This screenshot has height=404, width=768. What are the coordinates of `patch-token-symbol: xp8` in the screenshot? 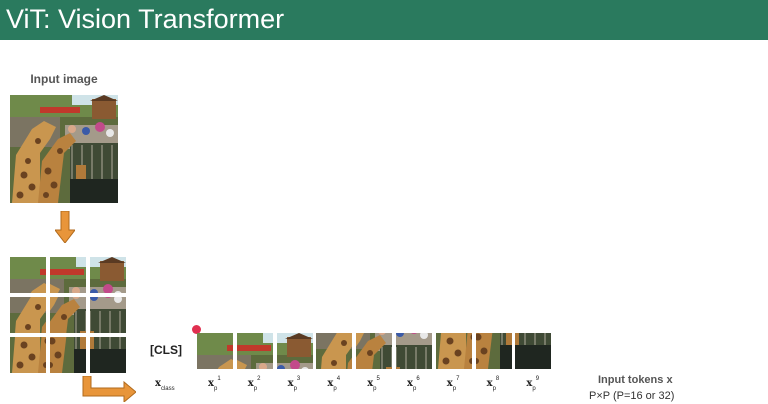 It's located at (493, 384).